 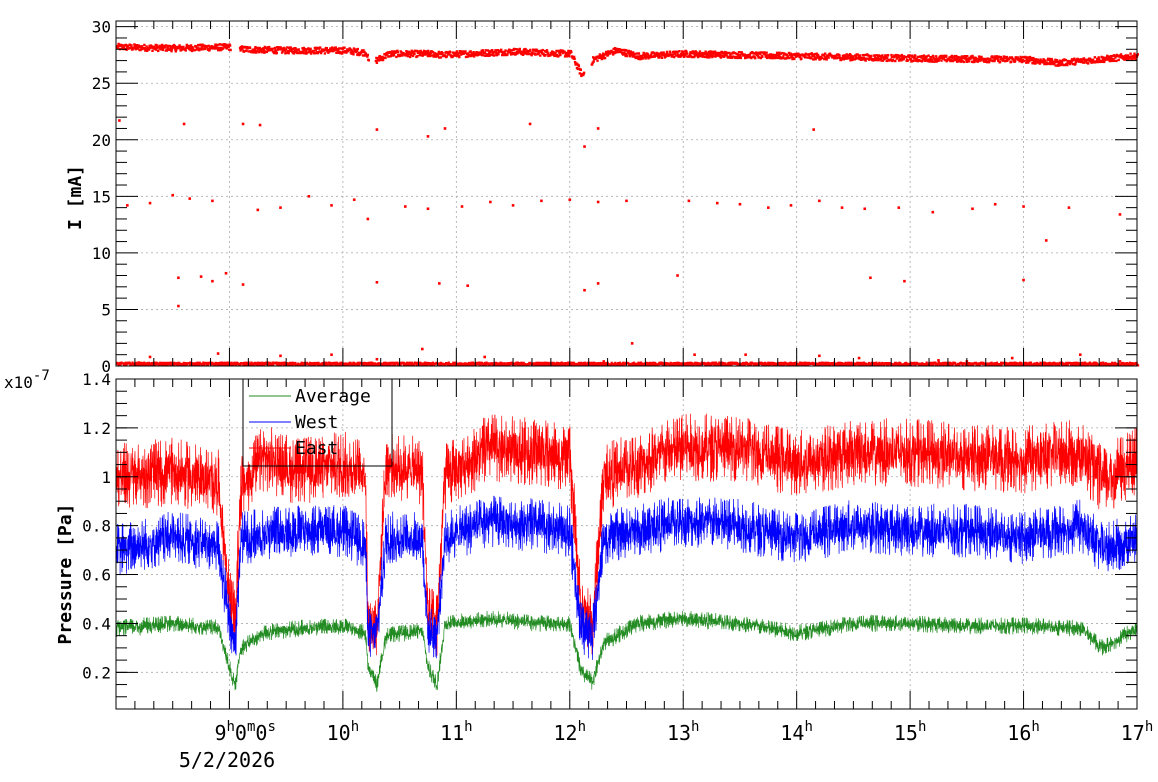 I want to click on legend: Average West East, so click(x=317, y=422).